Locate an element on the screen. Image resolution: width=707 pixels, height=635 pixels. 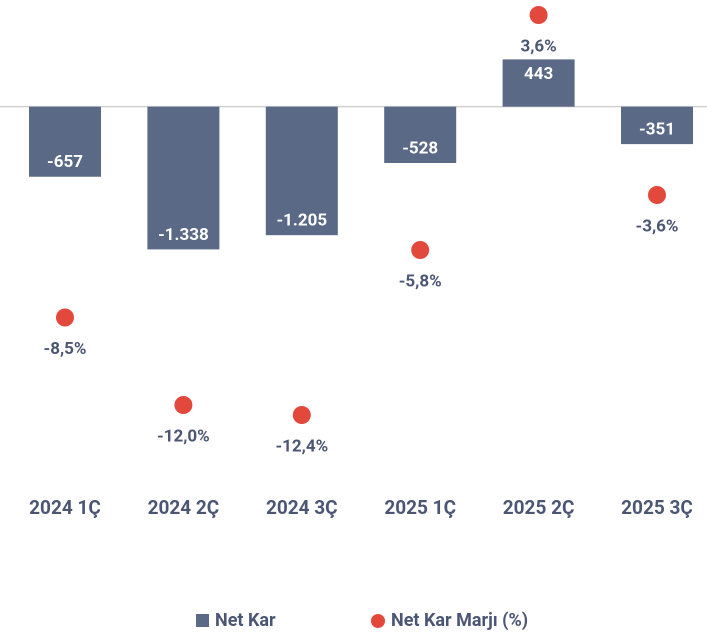
bar-label: -1.205 is located at coordinates (301, 221).